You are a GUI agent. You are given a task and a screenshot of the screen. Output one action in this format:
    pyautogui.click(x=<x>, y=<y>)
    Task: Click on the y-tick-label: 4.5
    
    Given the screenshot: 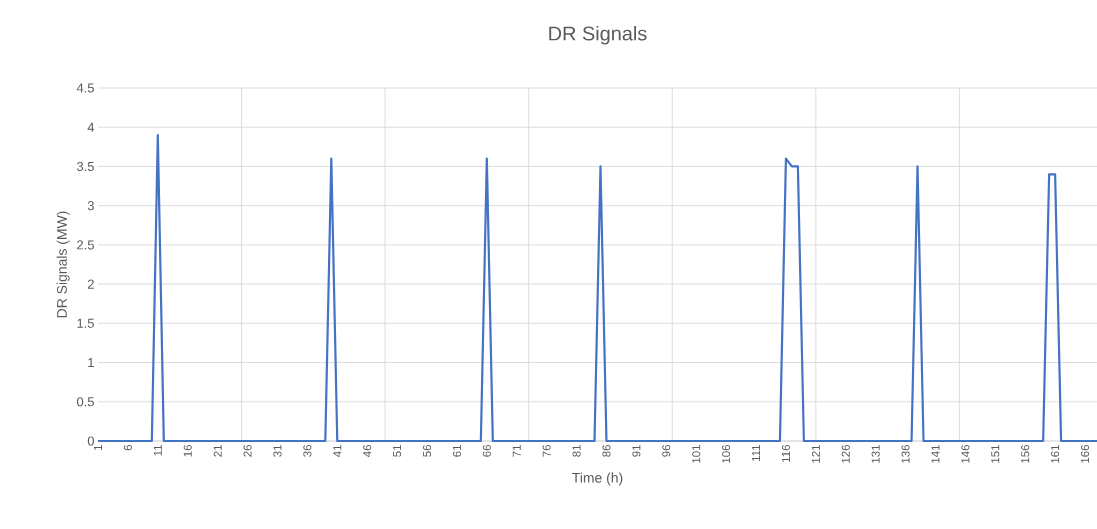 What is the action you would take?
    pyautogui.click(x=85, y=88)
    